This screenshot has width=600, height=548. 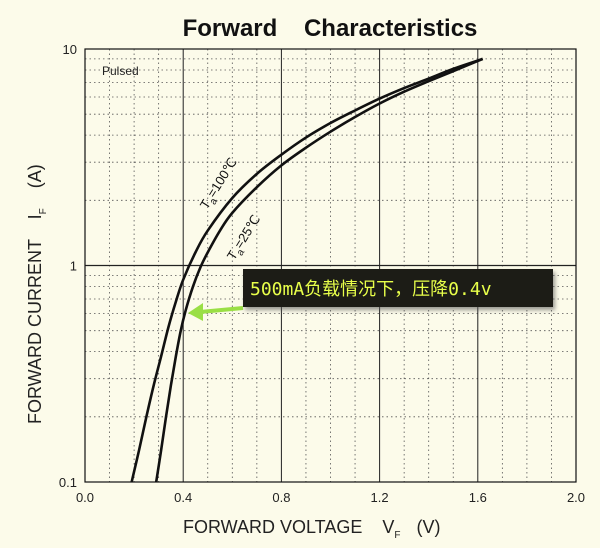 What do you see at coordinates (330, 28) in the screenshot?
I see `chart-title: Forward Characteristics` at bounding box center [330, 28].